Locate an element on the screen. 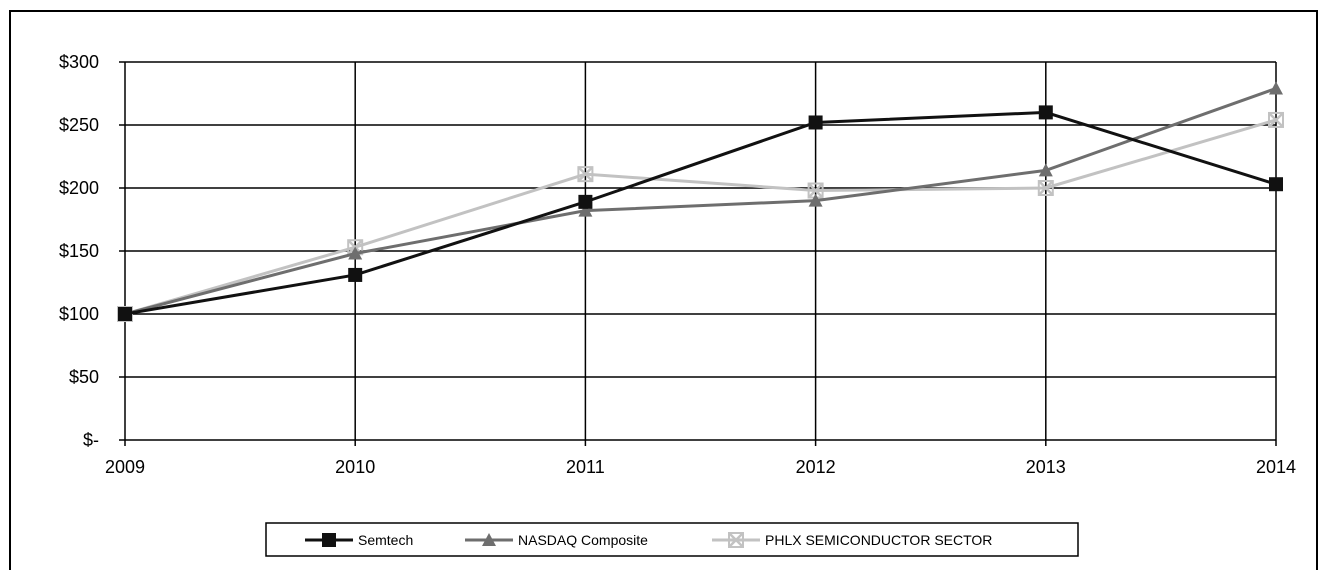 This screenshot has height=570, width=1326. x-tick-label: 2009 is located at coordinates (125, 467).